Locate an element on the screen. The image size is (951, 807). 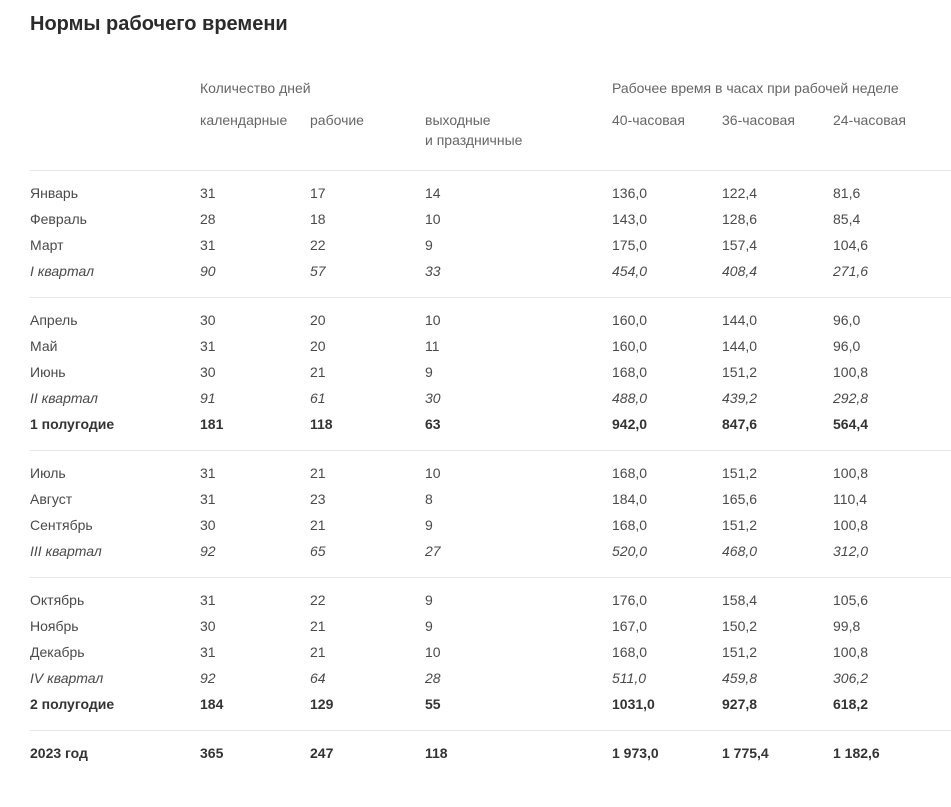
cell-value: 17 is located at coordinates (318, 193).